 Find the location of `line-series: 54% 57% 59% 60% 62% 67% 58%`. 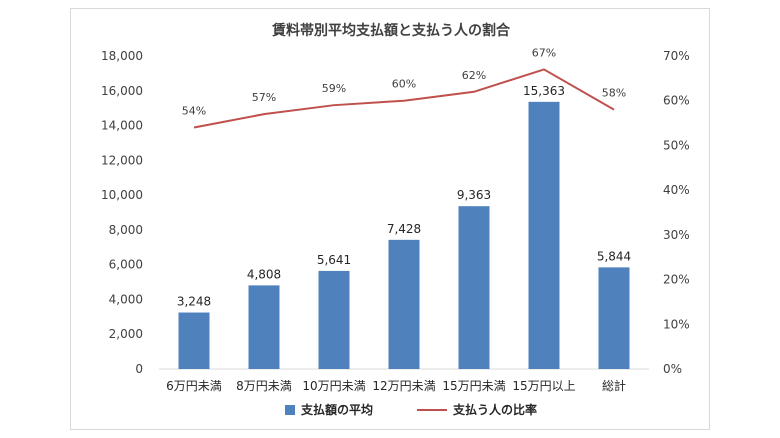

line-series: 54% 57% 59% 60% 62% 67% 58% is located at coordinates (404, 87).